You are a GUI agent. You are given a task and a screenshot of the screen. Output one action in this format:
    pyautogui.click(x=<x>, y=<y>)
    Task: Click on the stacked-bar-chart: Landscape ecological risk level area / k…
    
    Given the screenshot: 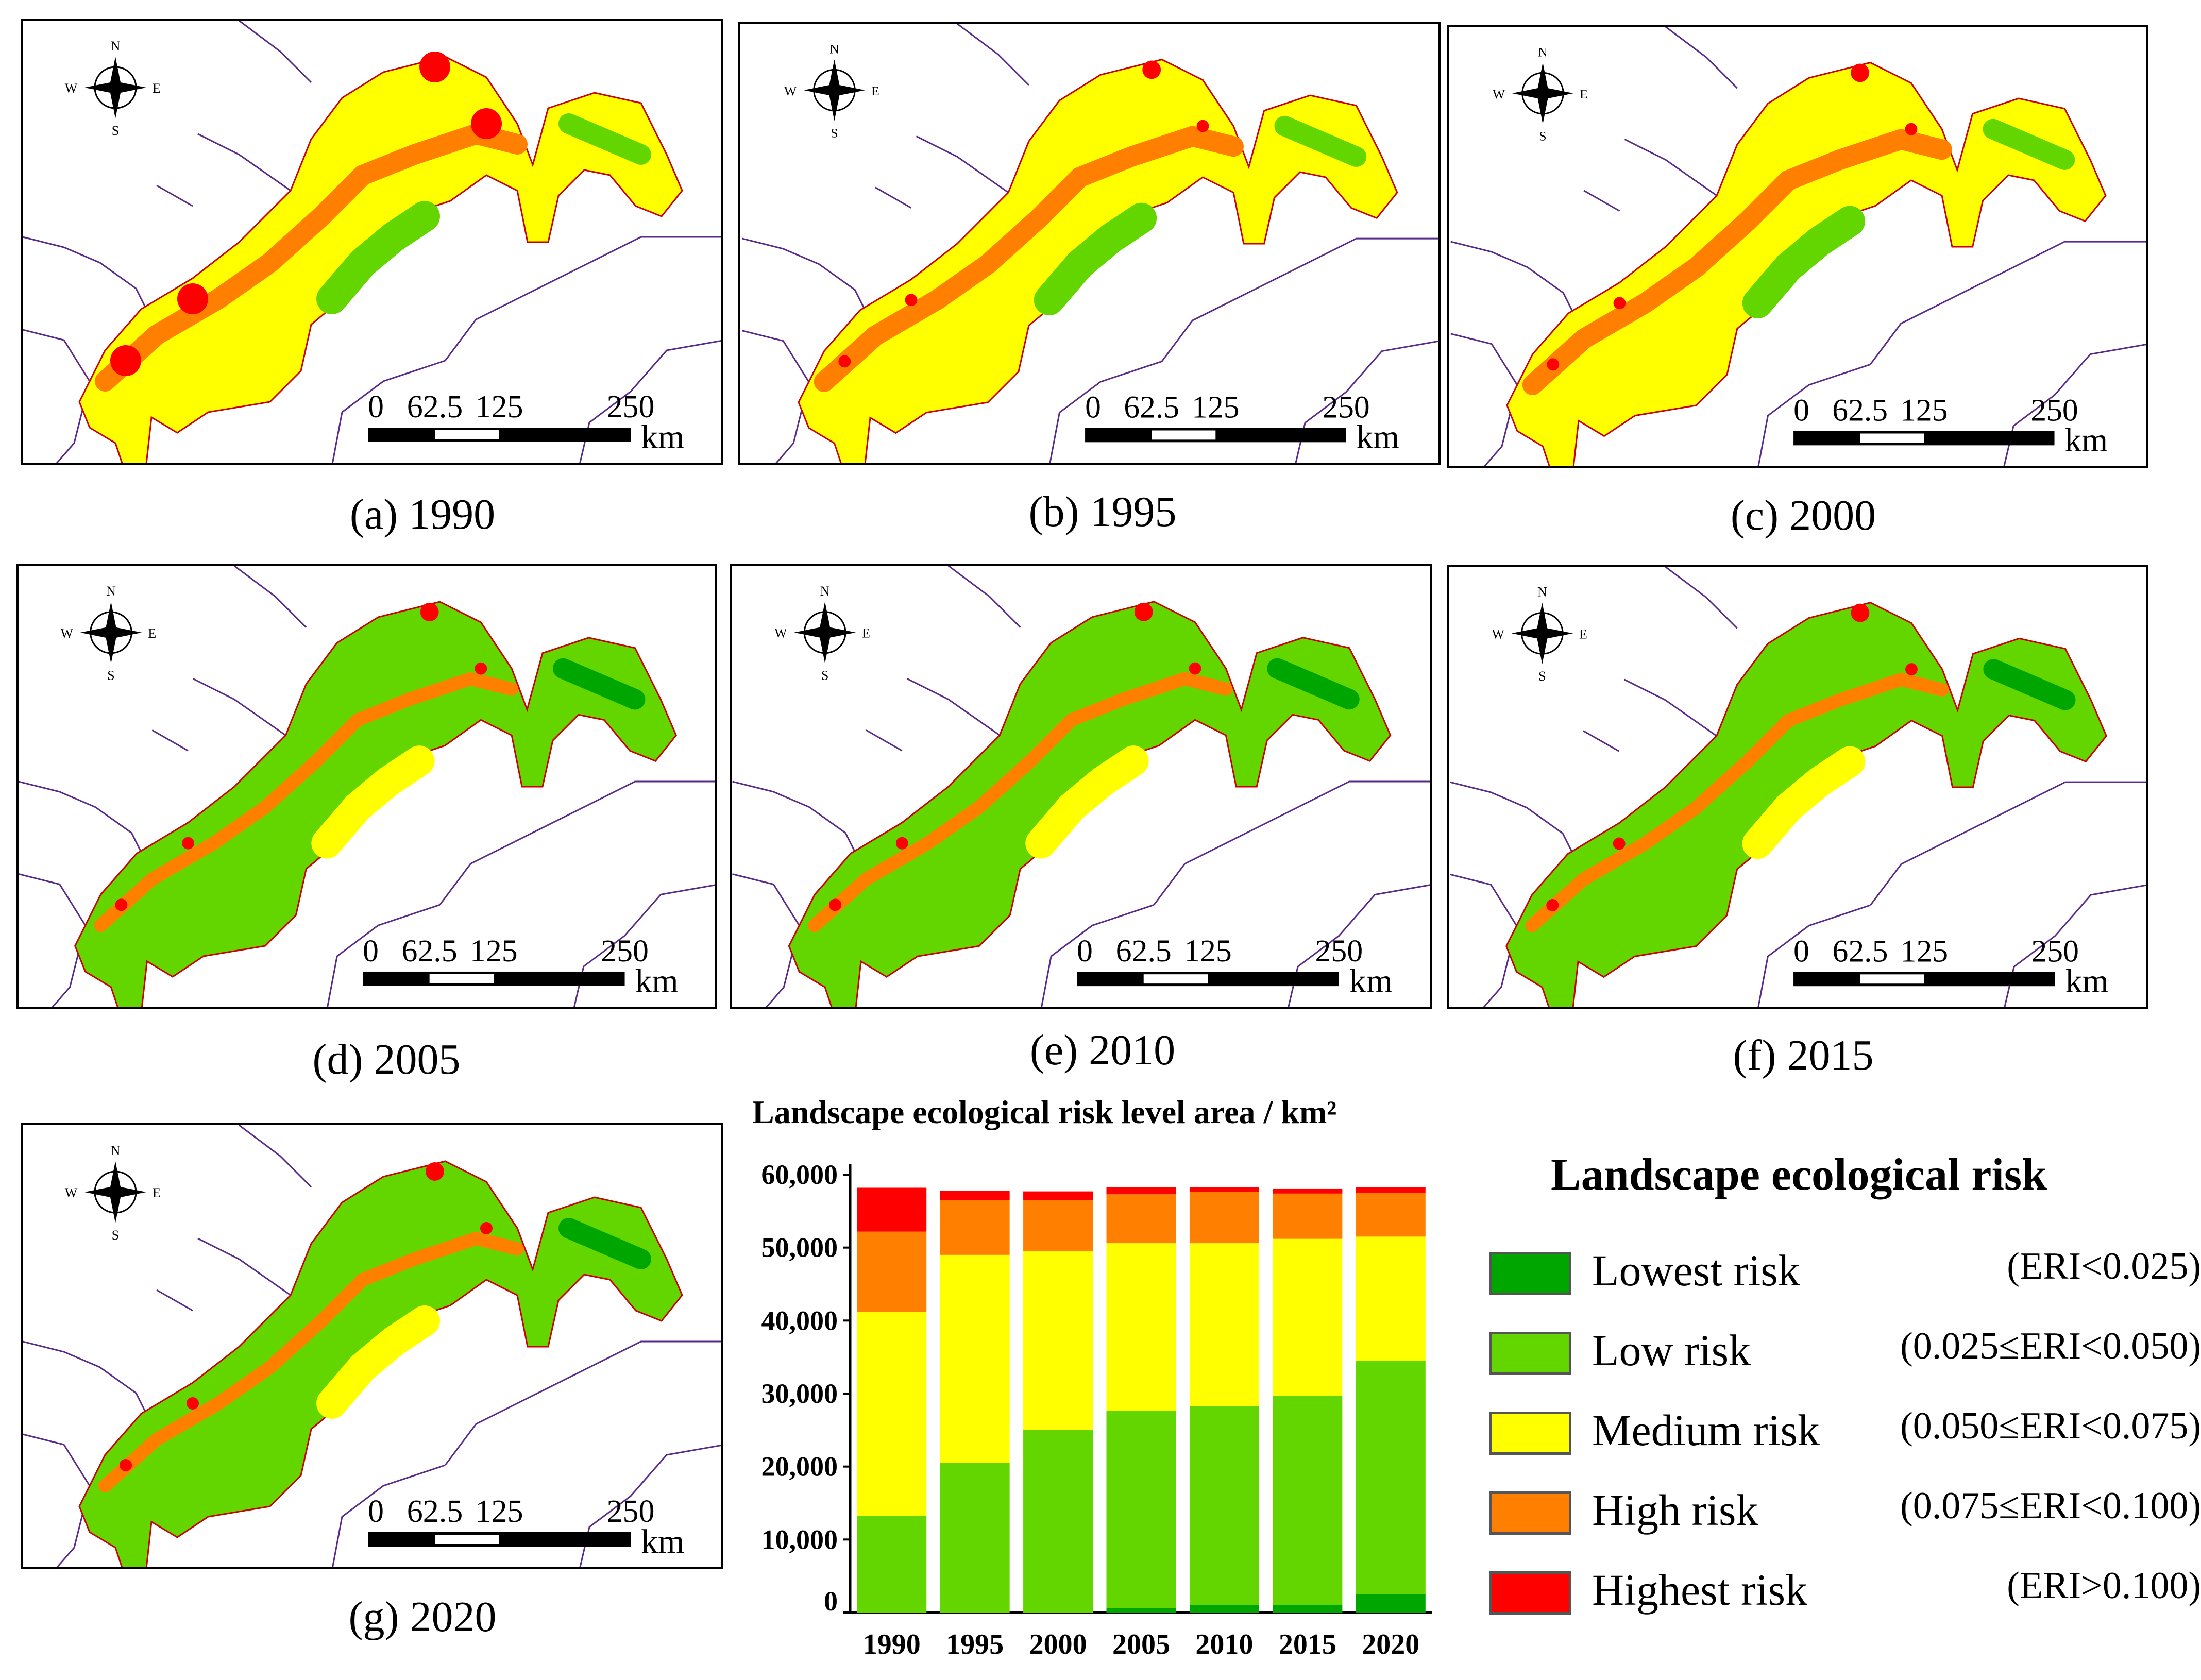 What is the action you would take?
    pyautogui.click(x=1092, y=1377)
    